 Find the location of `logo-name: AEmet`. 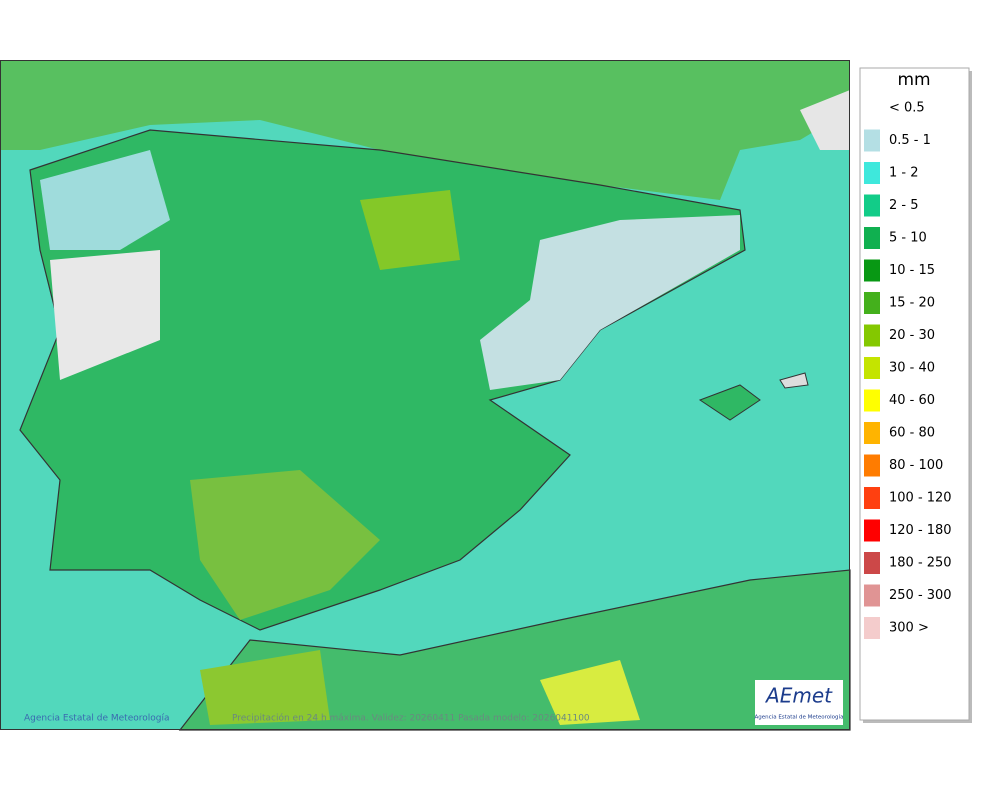

logo-name: AEmet is located at coordinates (798, 696).